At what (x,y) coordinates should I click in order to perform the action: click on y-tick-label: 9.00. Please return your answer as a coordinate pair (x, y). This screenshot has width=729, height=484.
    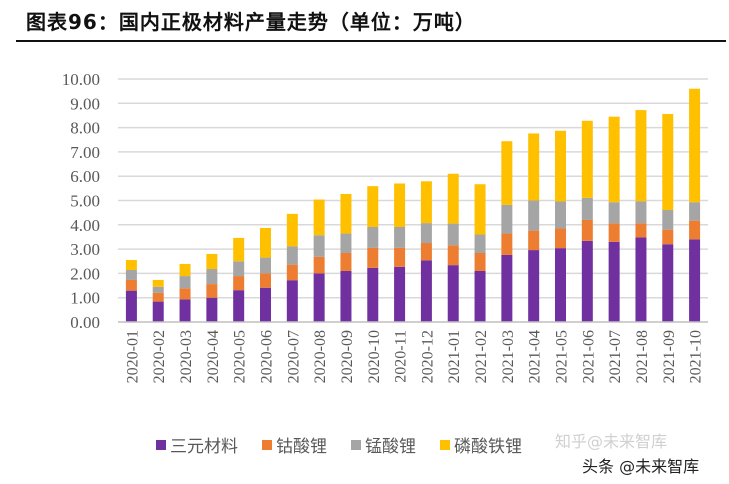
    Looking at the image, I should click on (85, 103).